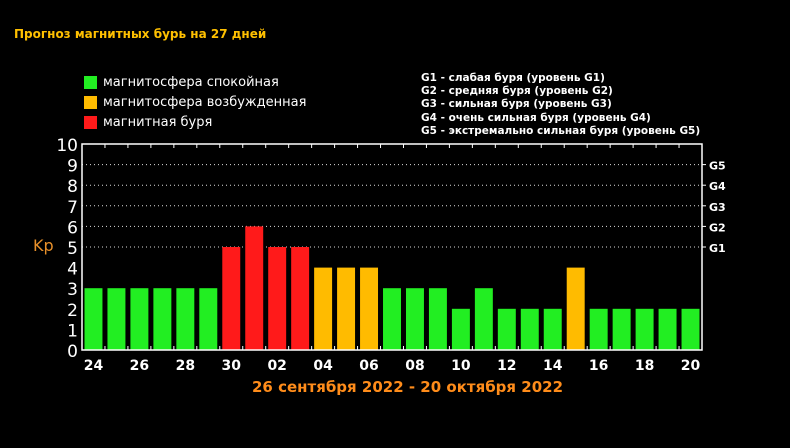 The image size is (790, 448). What do you see at coordinates (72, 187) in the screenshot?
I see `y-tick-label: 8` at bounding box center [72, 187].